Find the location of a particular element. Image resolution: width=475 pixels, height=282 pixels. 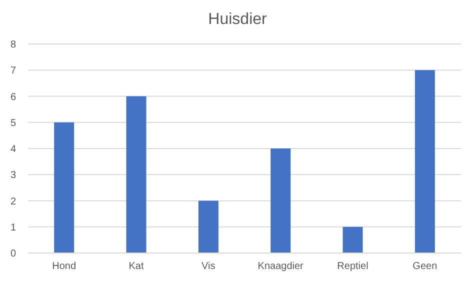

x-tick-label: Hond is located at coordinates (64, 266).